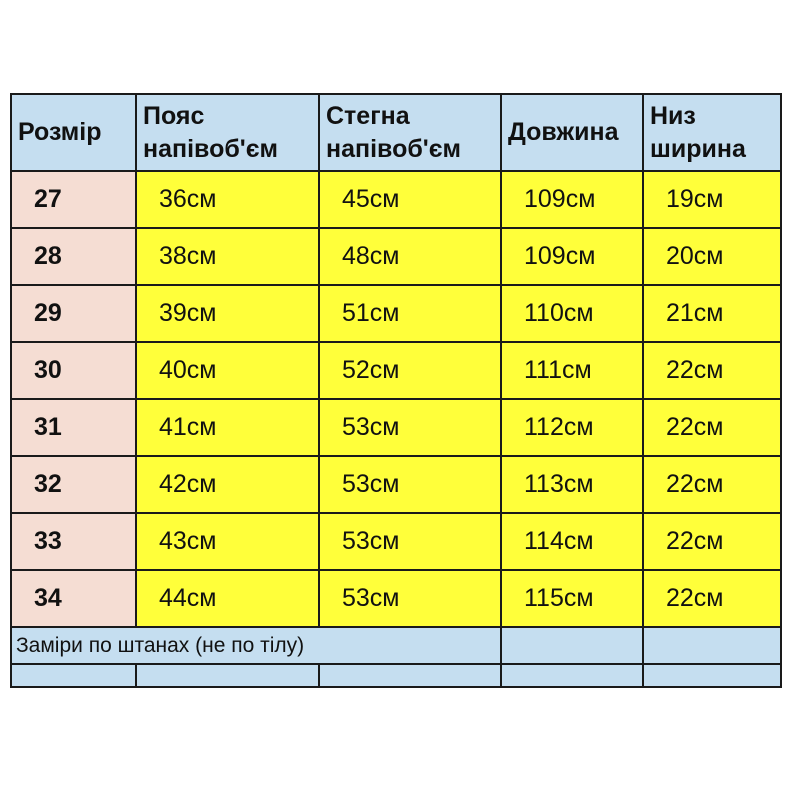 The height and width of the screenshot is (800, 800). I want to click on measurement-note: Заміри по штанах (не по тілу), so click(256, 645).